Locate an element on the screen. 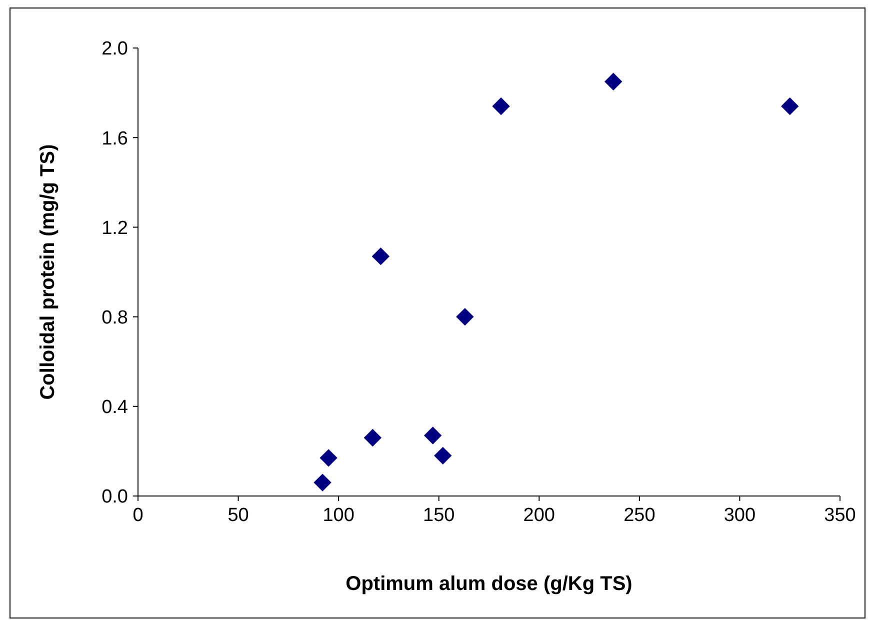  x-axis-title: Optimum alum dose (g/Kg TS) is located at coordinates (489, 584).